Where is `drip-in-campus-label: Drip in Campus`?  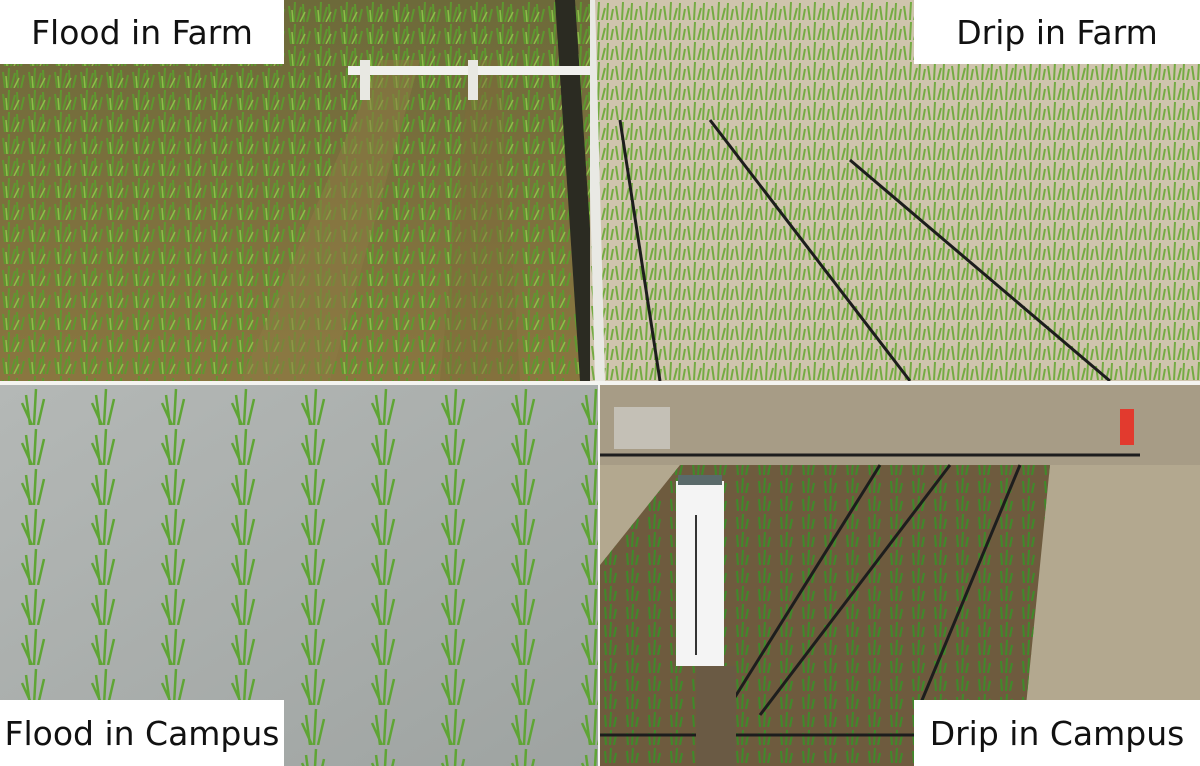
drip-in-campus-label: Drip in Campus is located at coordinates (1057, 733).